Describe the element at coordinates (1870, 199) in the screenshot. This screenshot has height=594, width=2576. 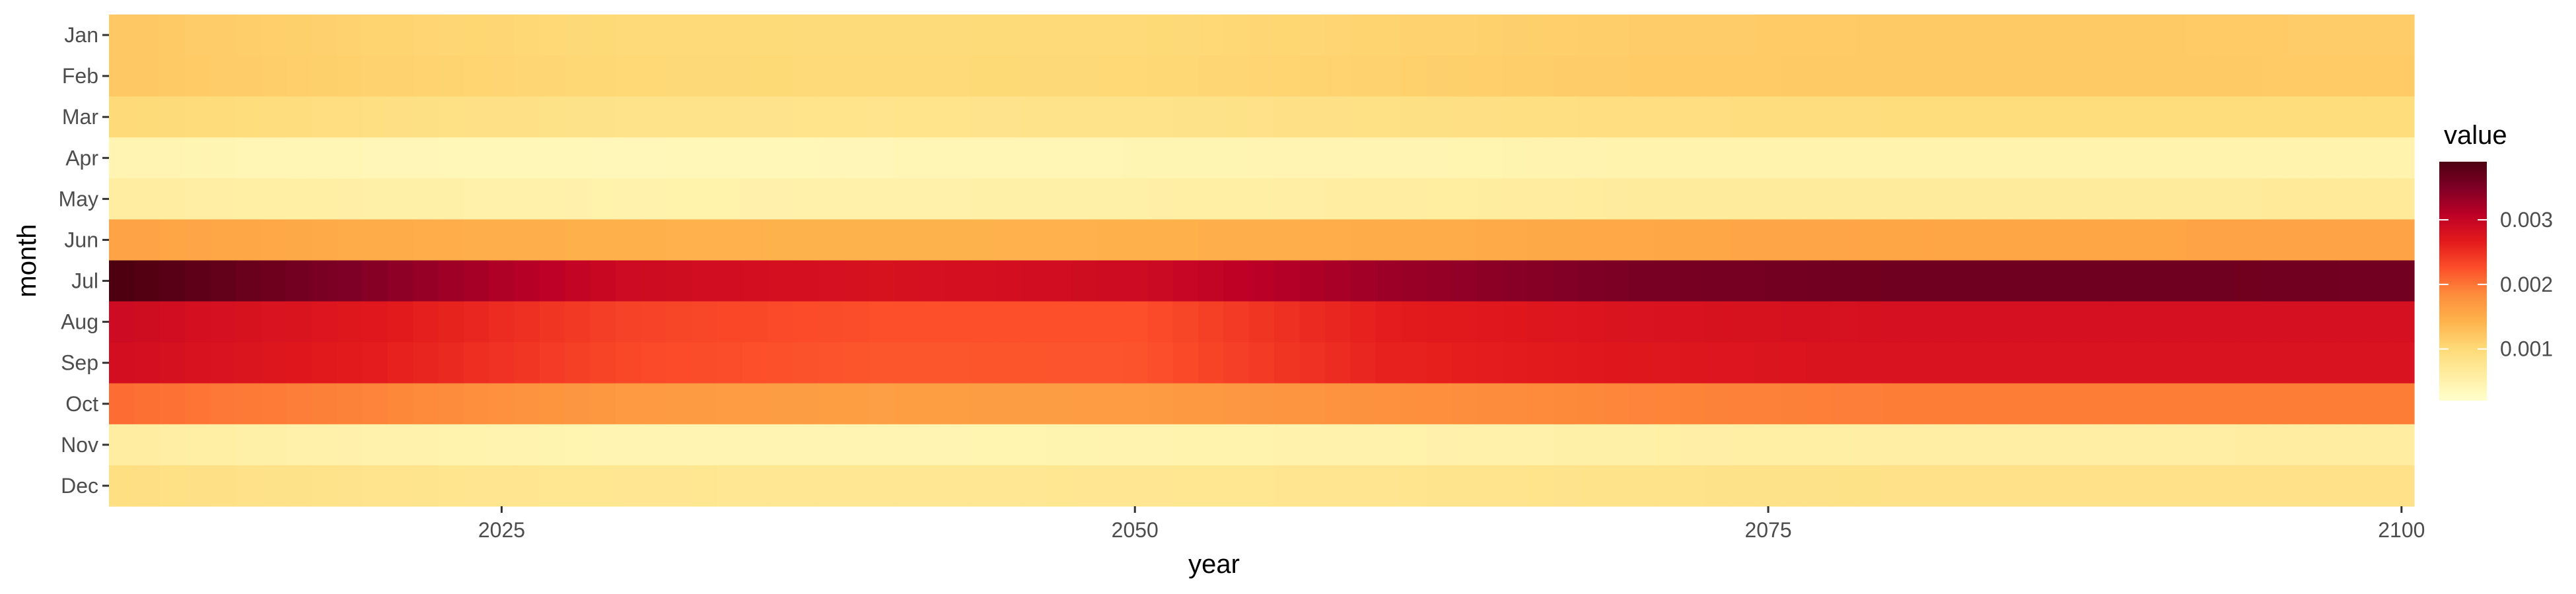
I see `heatmap-cell-may-2079` at that location.